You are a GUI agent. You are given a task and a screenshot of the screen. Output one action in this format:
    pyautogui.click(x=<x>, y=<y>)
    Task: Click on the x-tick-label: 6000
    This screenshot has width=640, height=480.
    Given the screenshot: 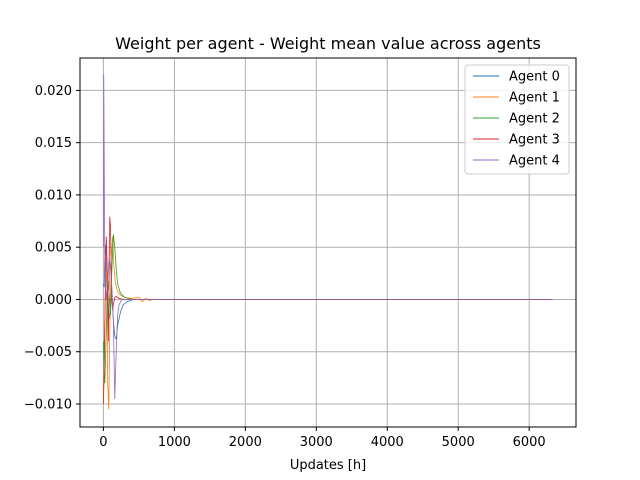 What is the action you would take?
    pyautogui.click(x=529, y=442)
    